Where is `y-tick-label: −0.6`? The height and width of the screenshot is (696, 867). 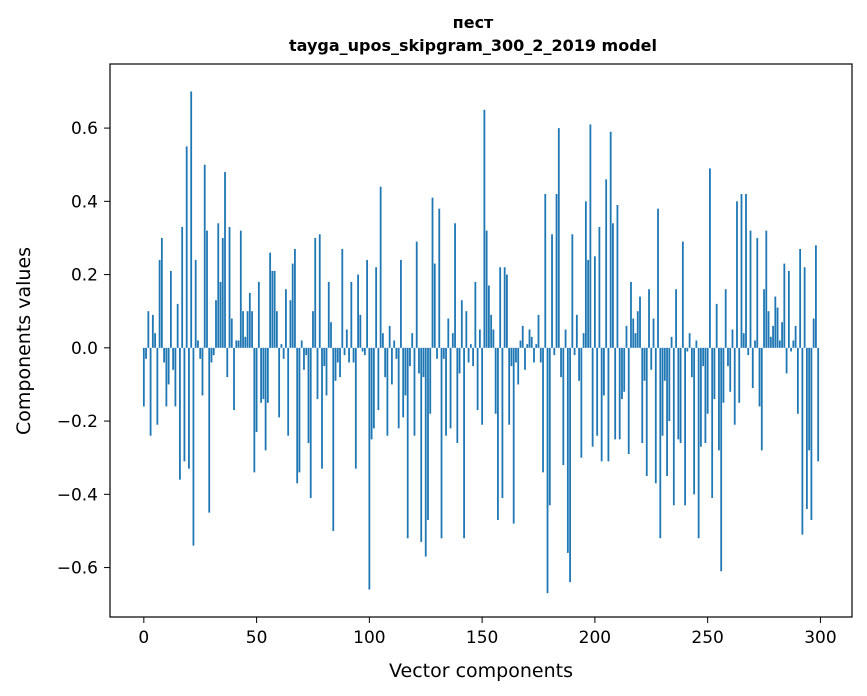 y-tick-label: −0.6 is located at coordinates (77, 569).